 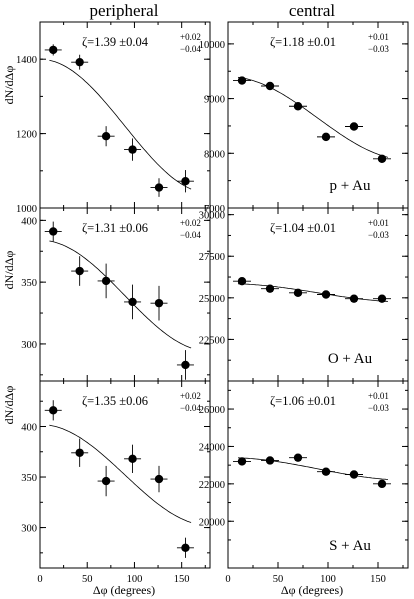 I want to click on y-tick-label: 1000, so click(x=26, y=209).